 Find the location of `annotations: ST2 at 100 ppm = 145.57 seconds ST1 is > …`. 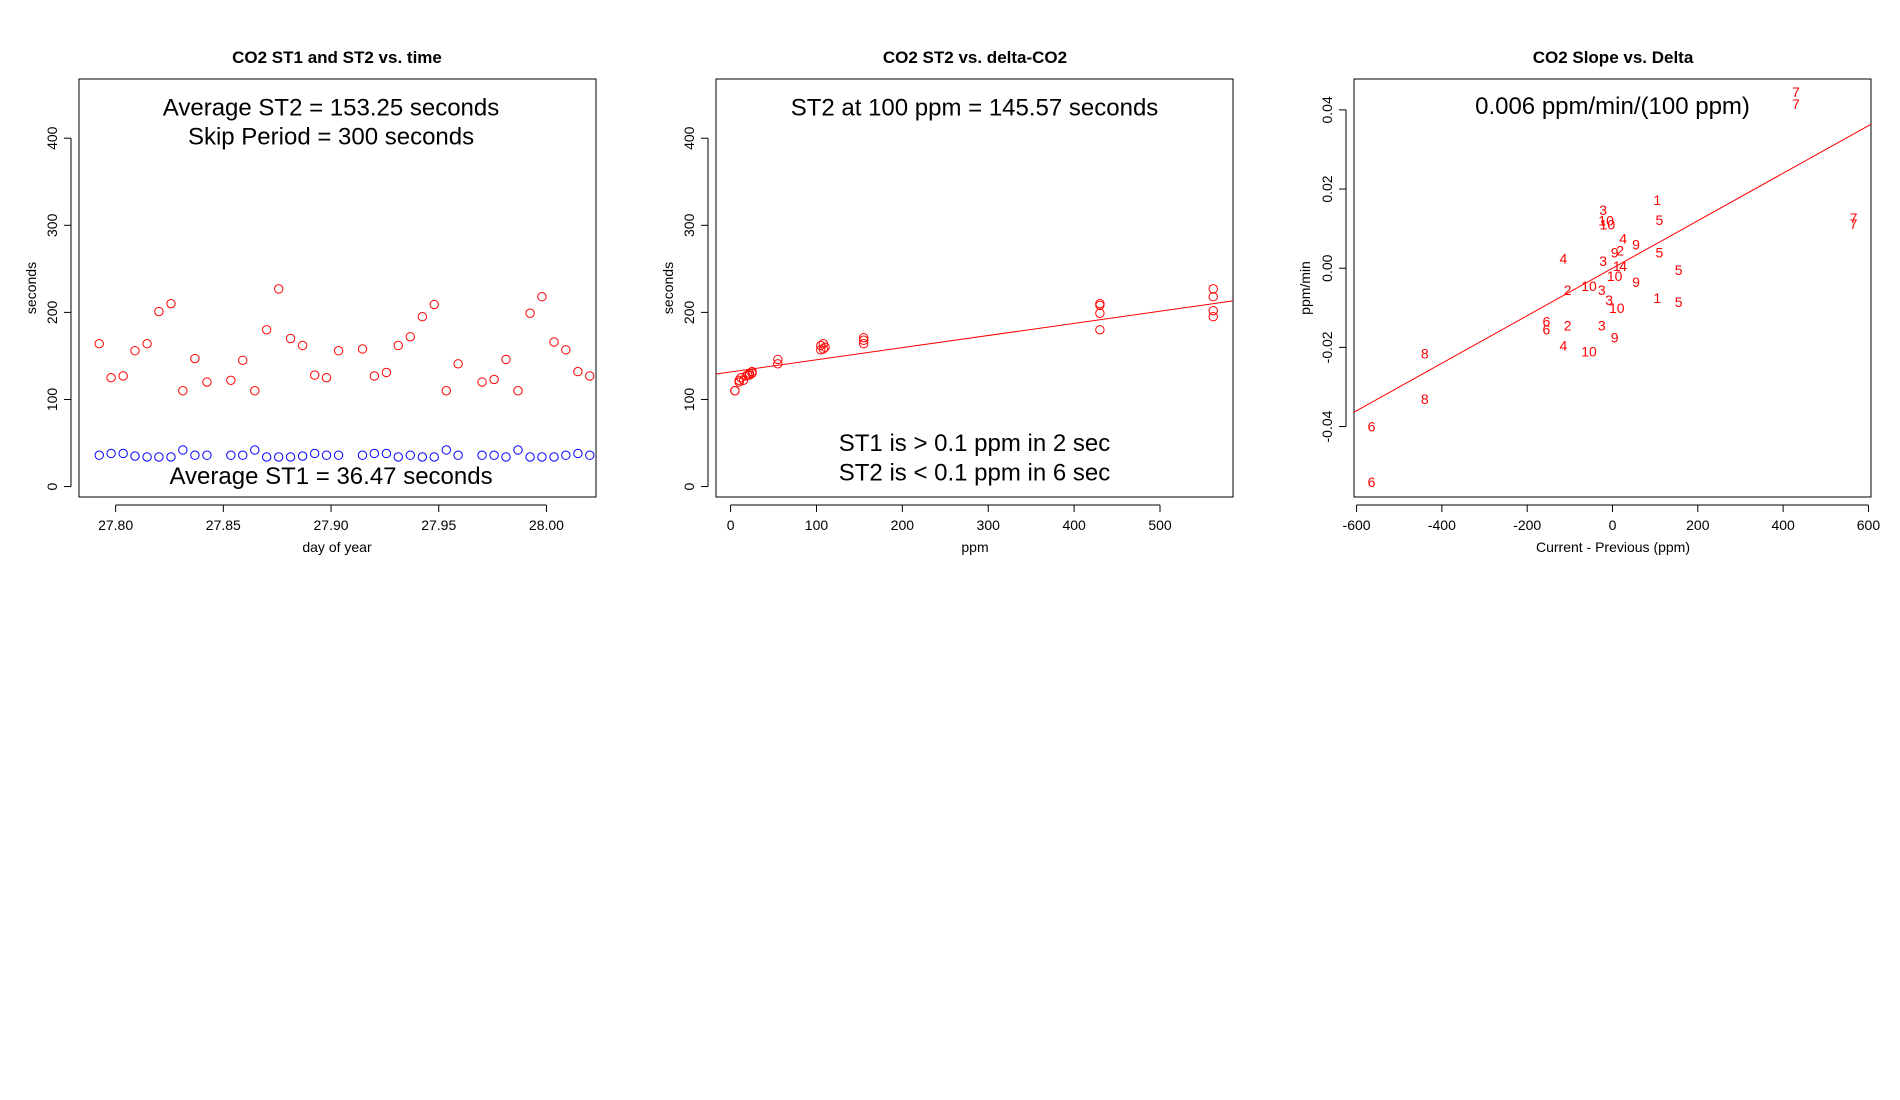

annotations: ST2 at 100 ppm = 145.57 seconds ST1 is > … is located at coordinates (975, 291).